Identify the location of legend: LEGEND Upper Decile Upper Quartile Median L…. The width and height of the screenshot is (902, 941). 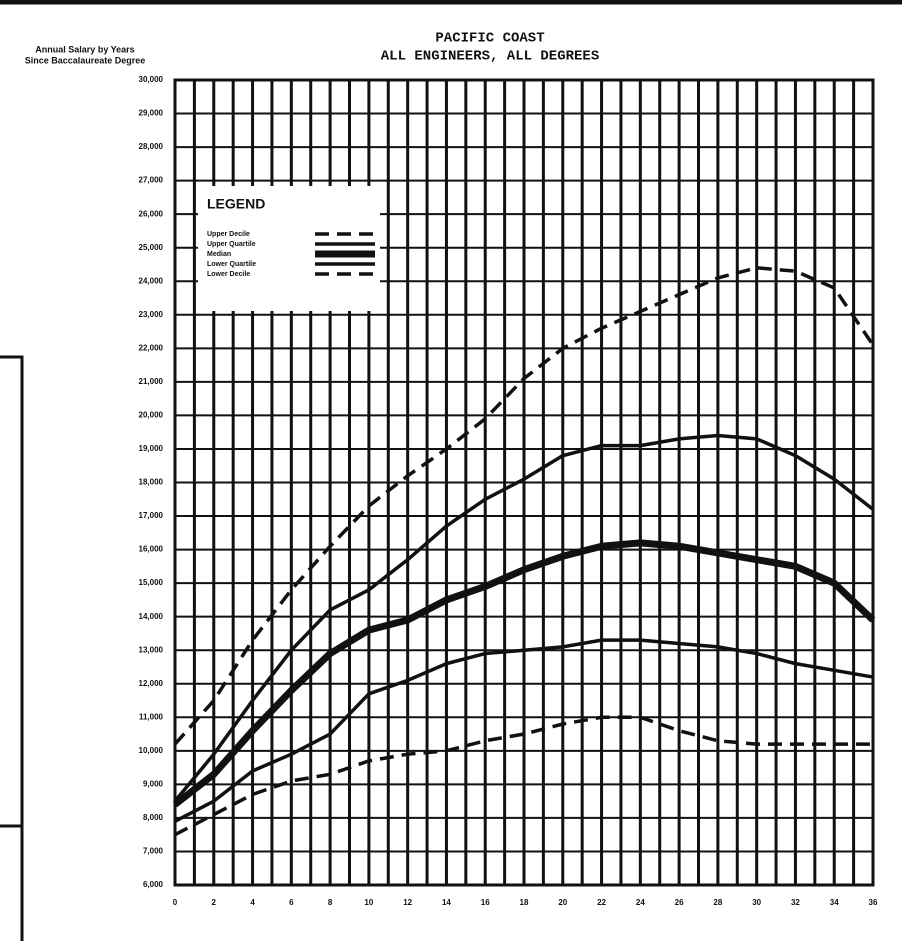
(289, 248).